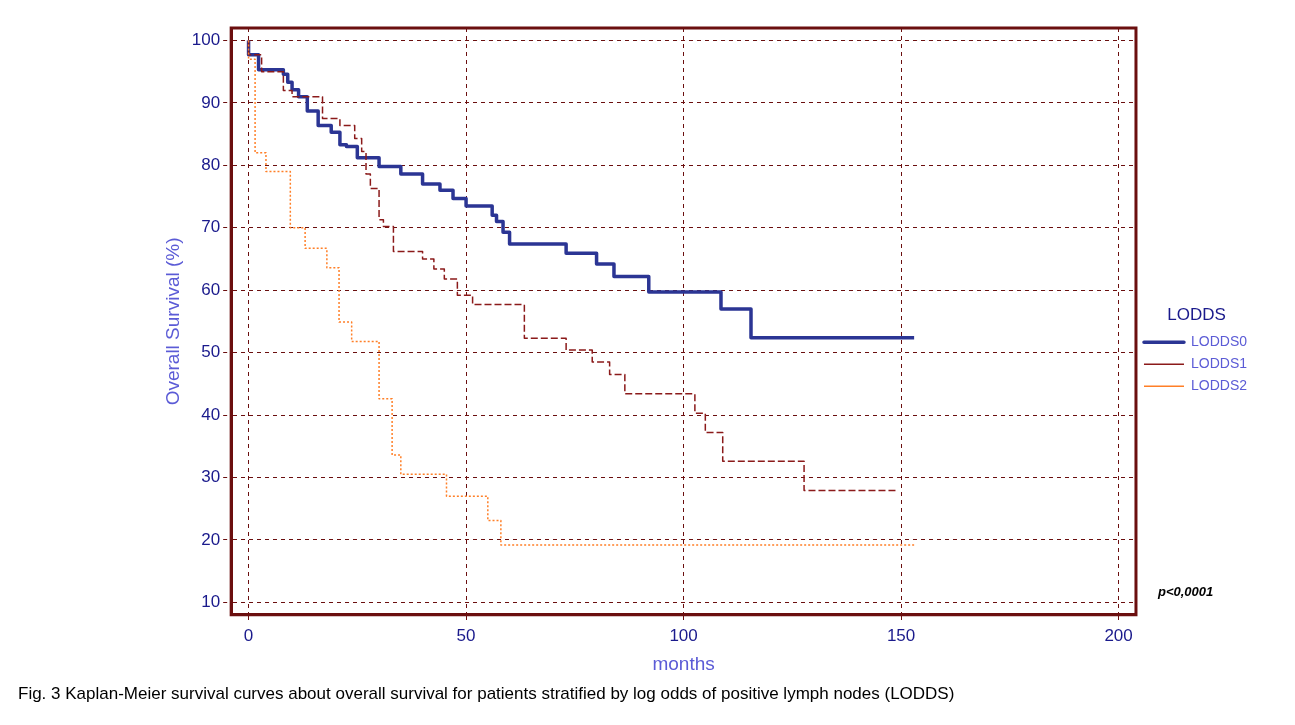 The image size is (1295, 725). I want to click on y-axis-title: Overall Survival (%), so click(172, 321).